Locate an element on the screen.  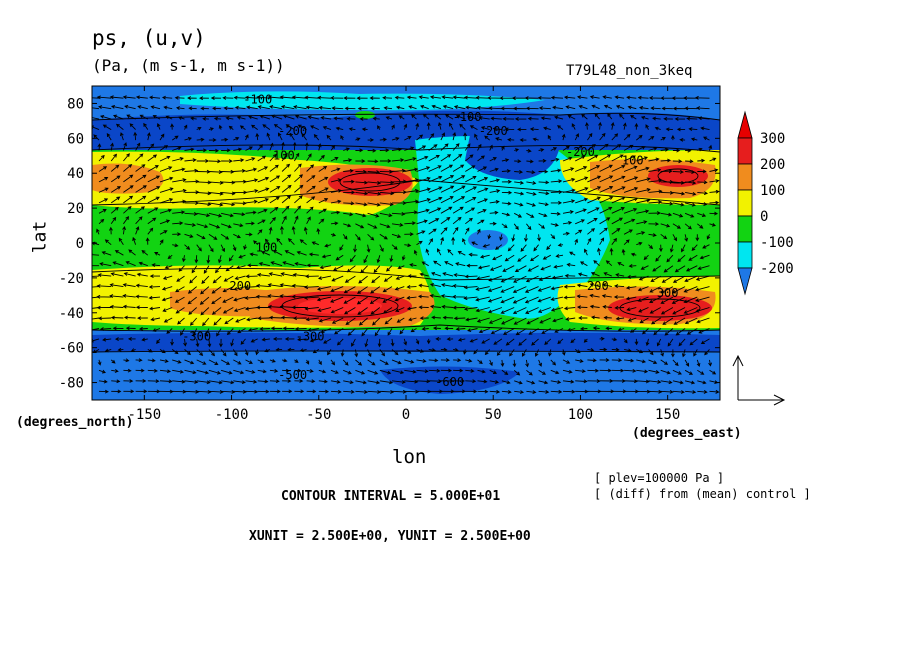
colorbar-label: 300 is located at coordinates (772, 139).